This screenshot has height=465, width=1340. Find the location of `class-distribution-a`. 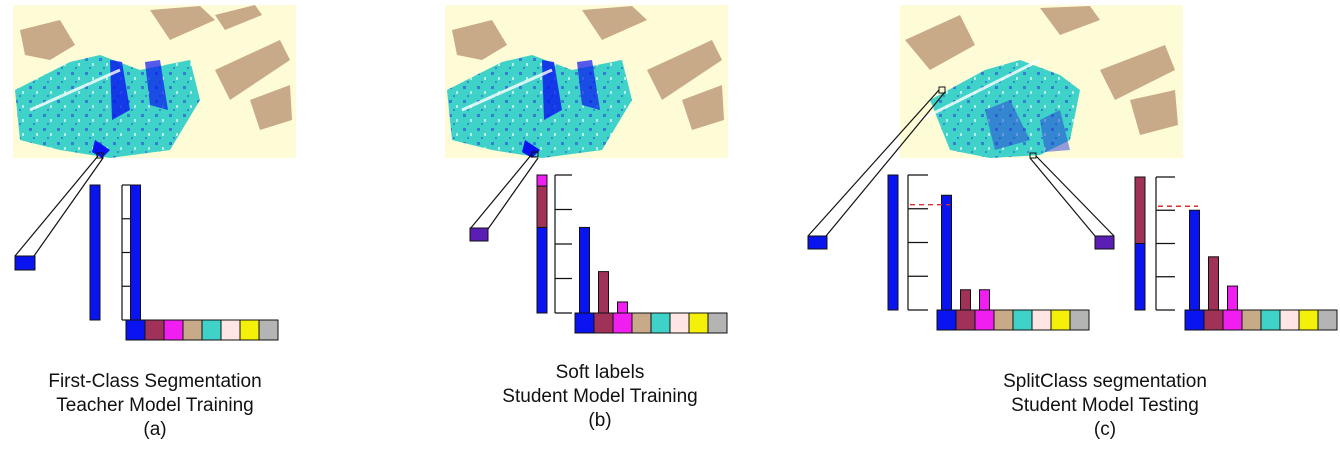

class-distribution-a is located at coordinates (184, 262).